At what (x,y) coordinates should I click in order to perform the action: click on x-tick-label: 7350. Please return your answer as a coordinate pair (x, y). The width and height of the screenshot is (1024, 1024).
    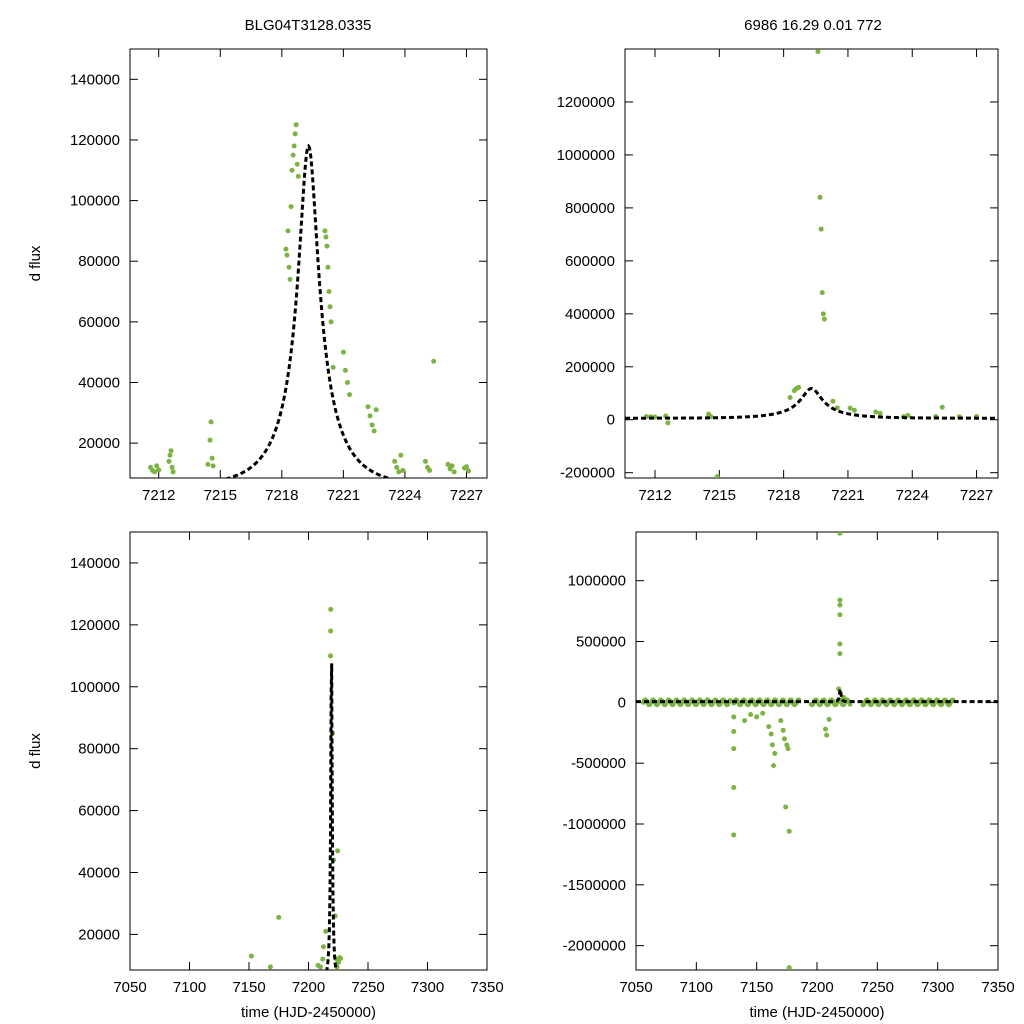
    Looking at the image, I should click on (486, 987).